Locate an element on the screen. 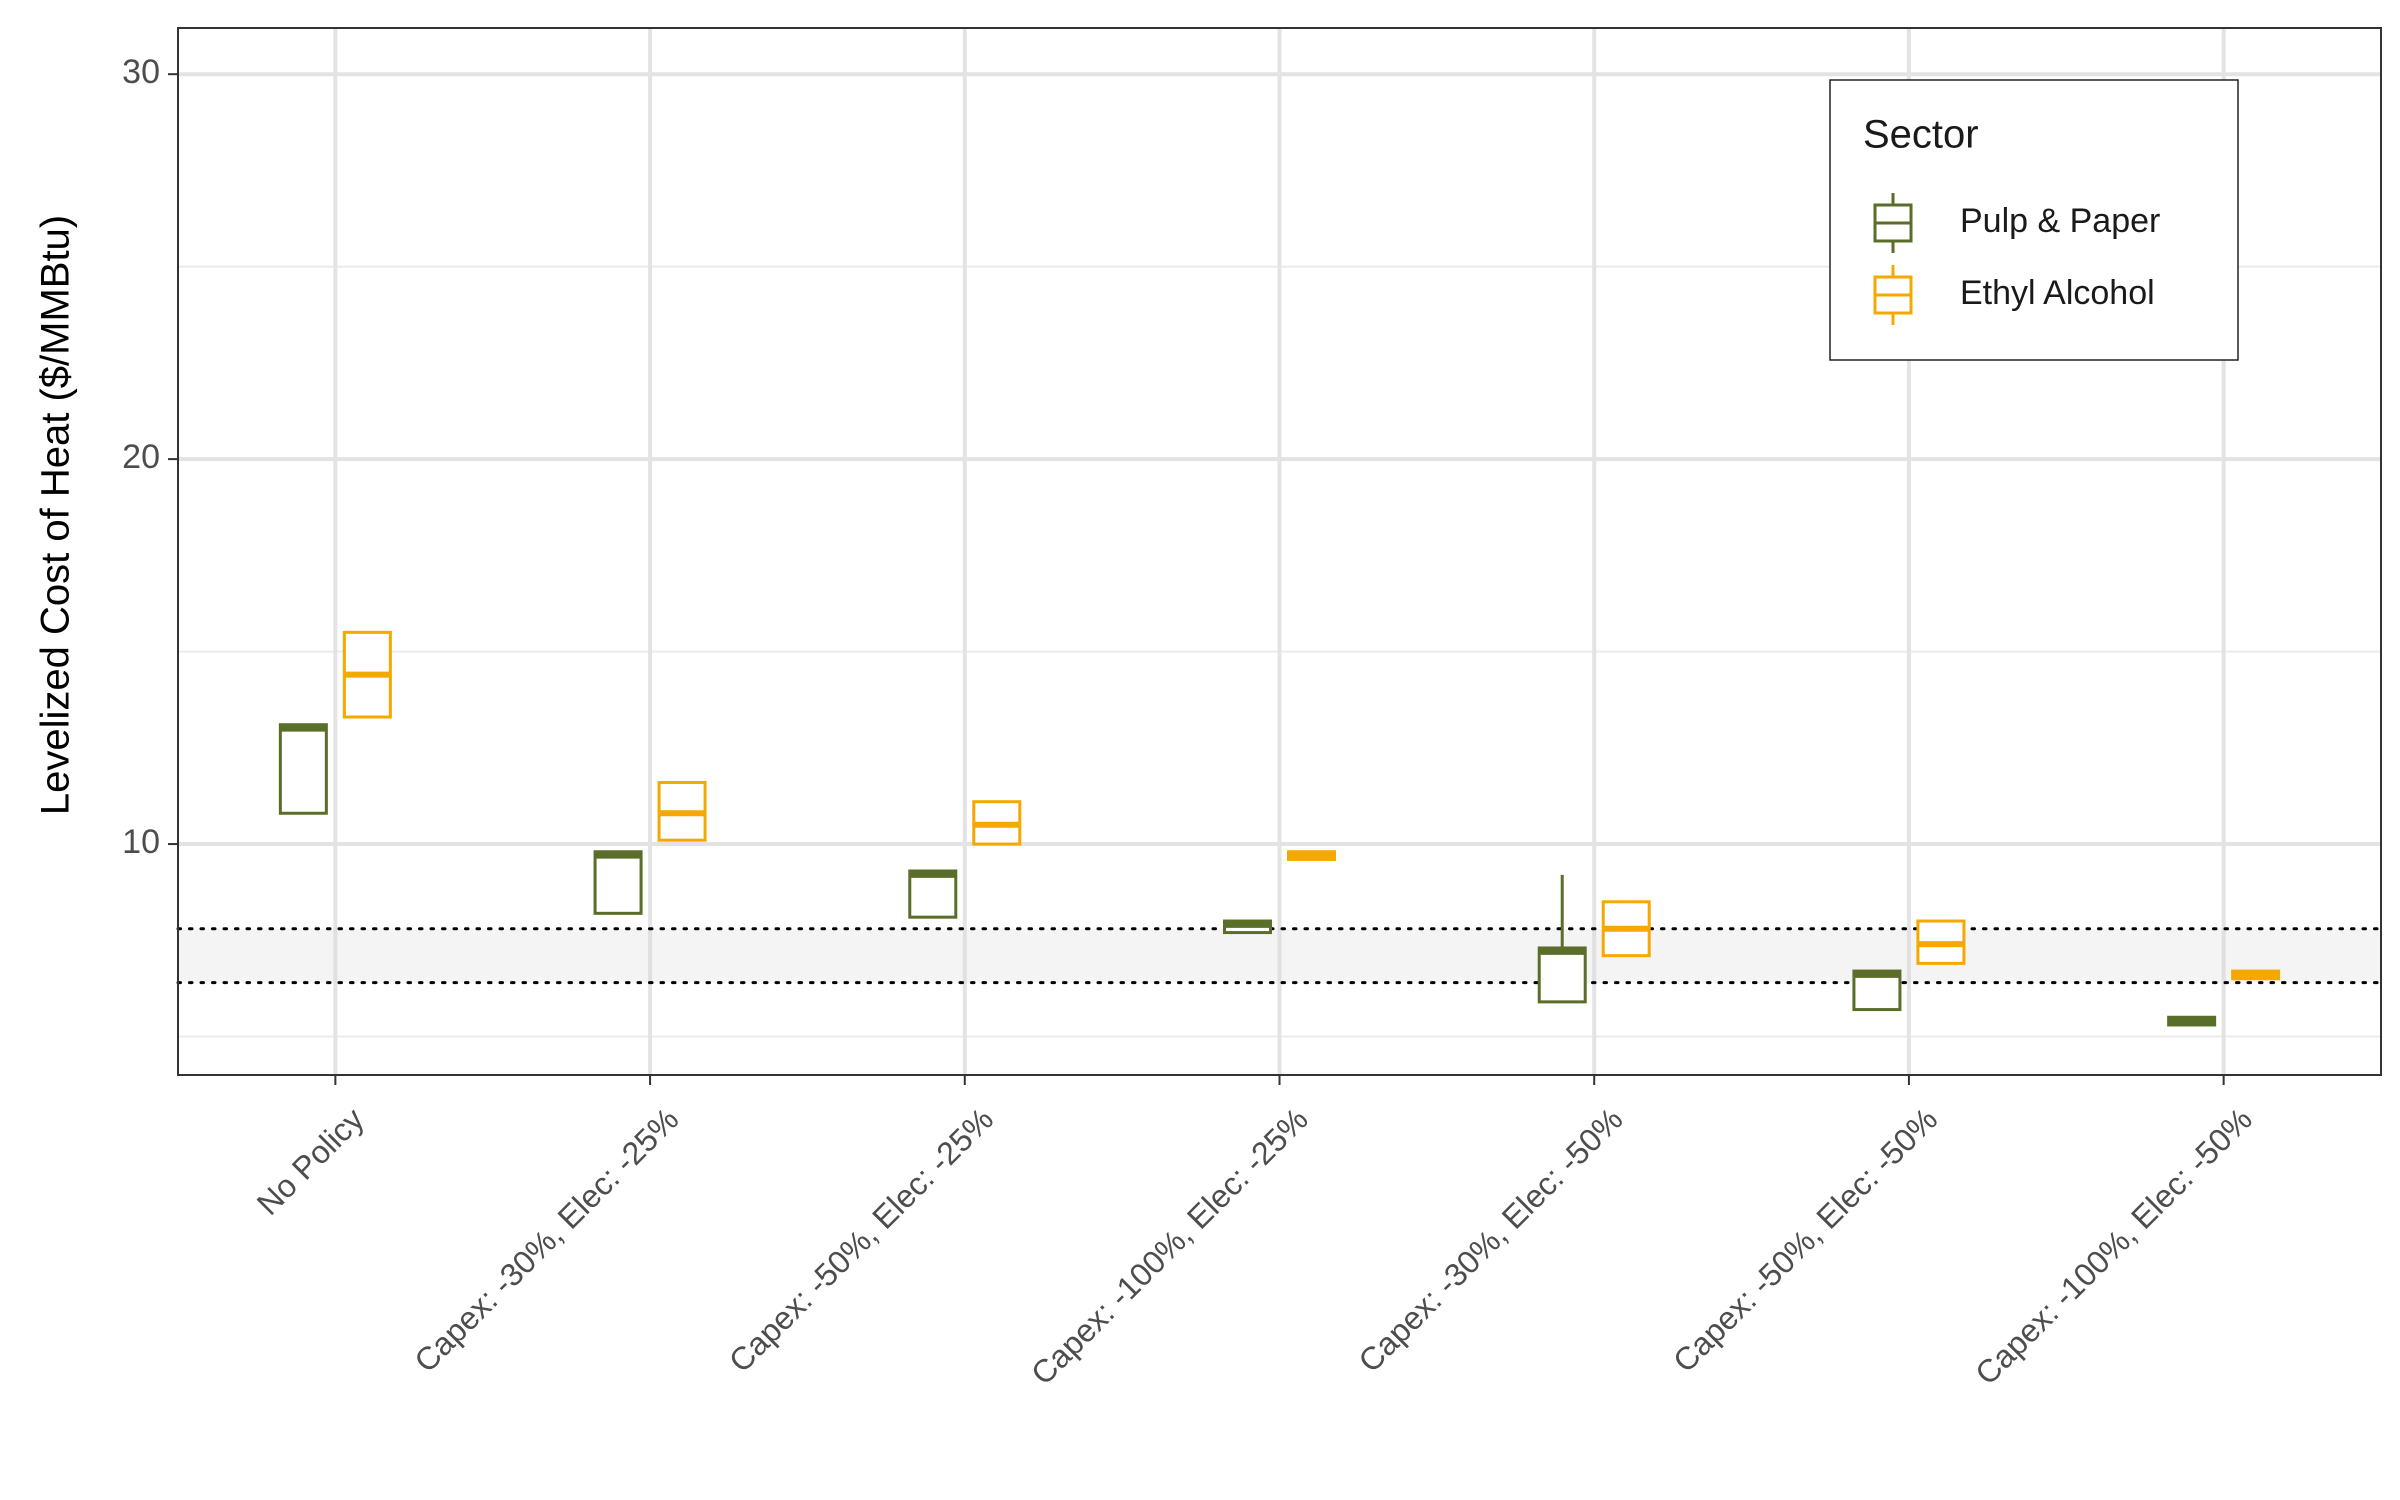  reference-band-fill is located at coordinates (1279, 955).